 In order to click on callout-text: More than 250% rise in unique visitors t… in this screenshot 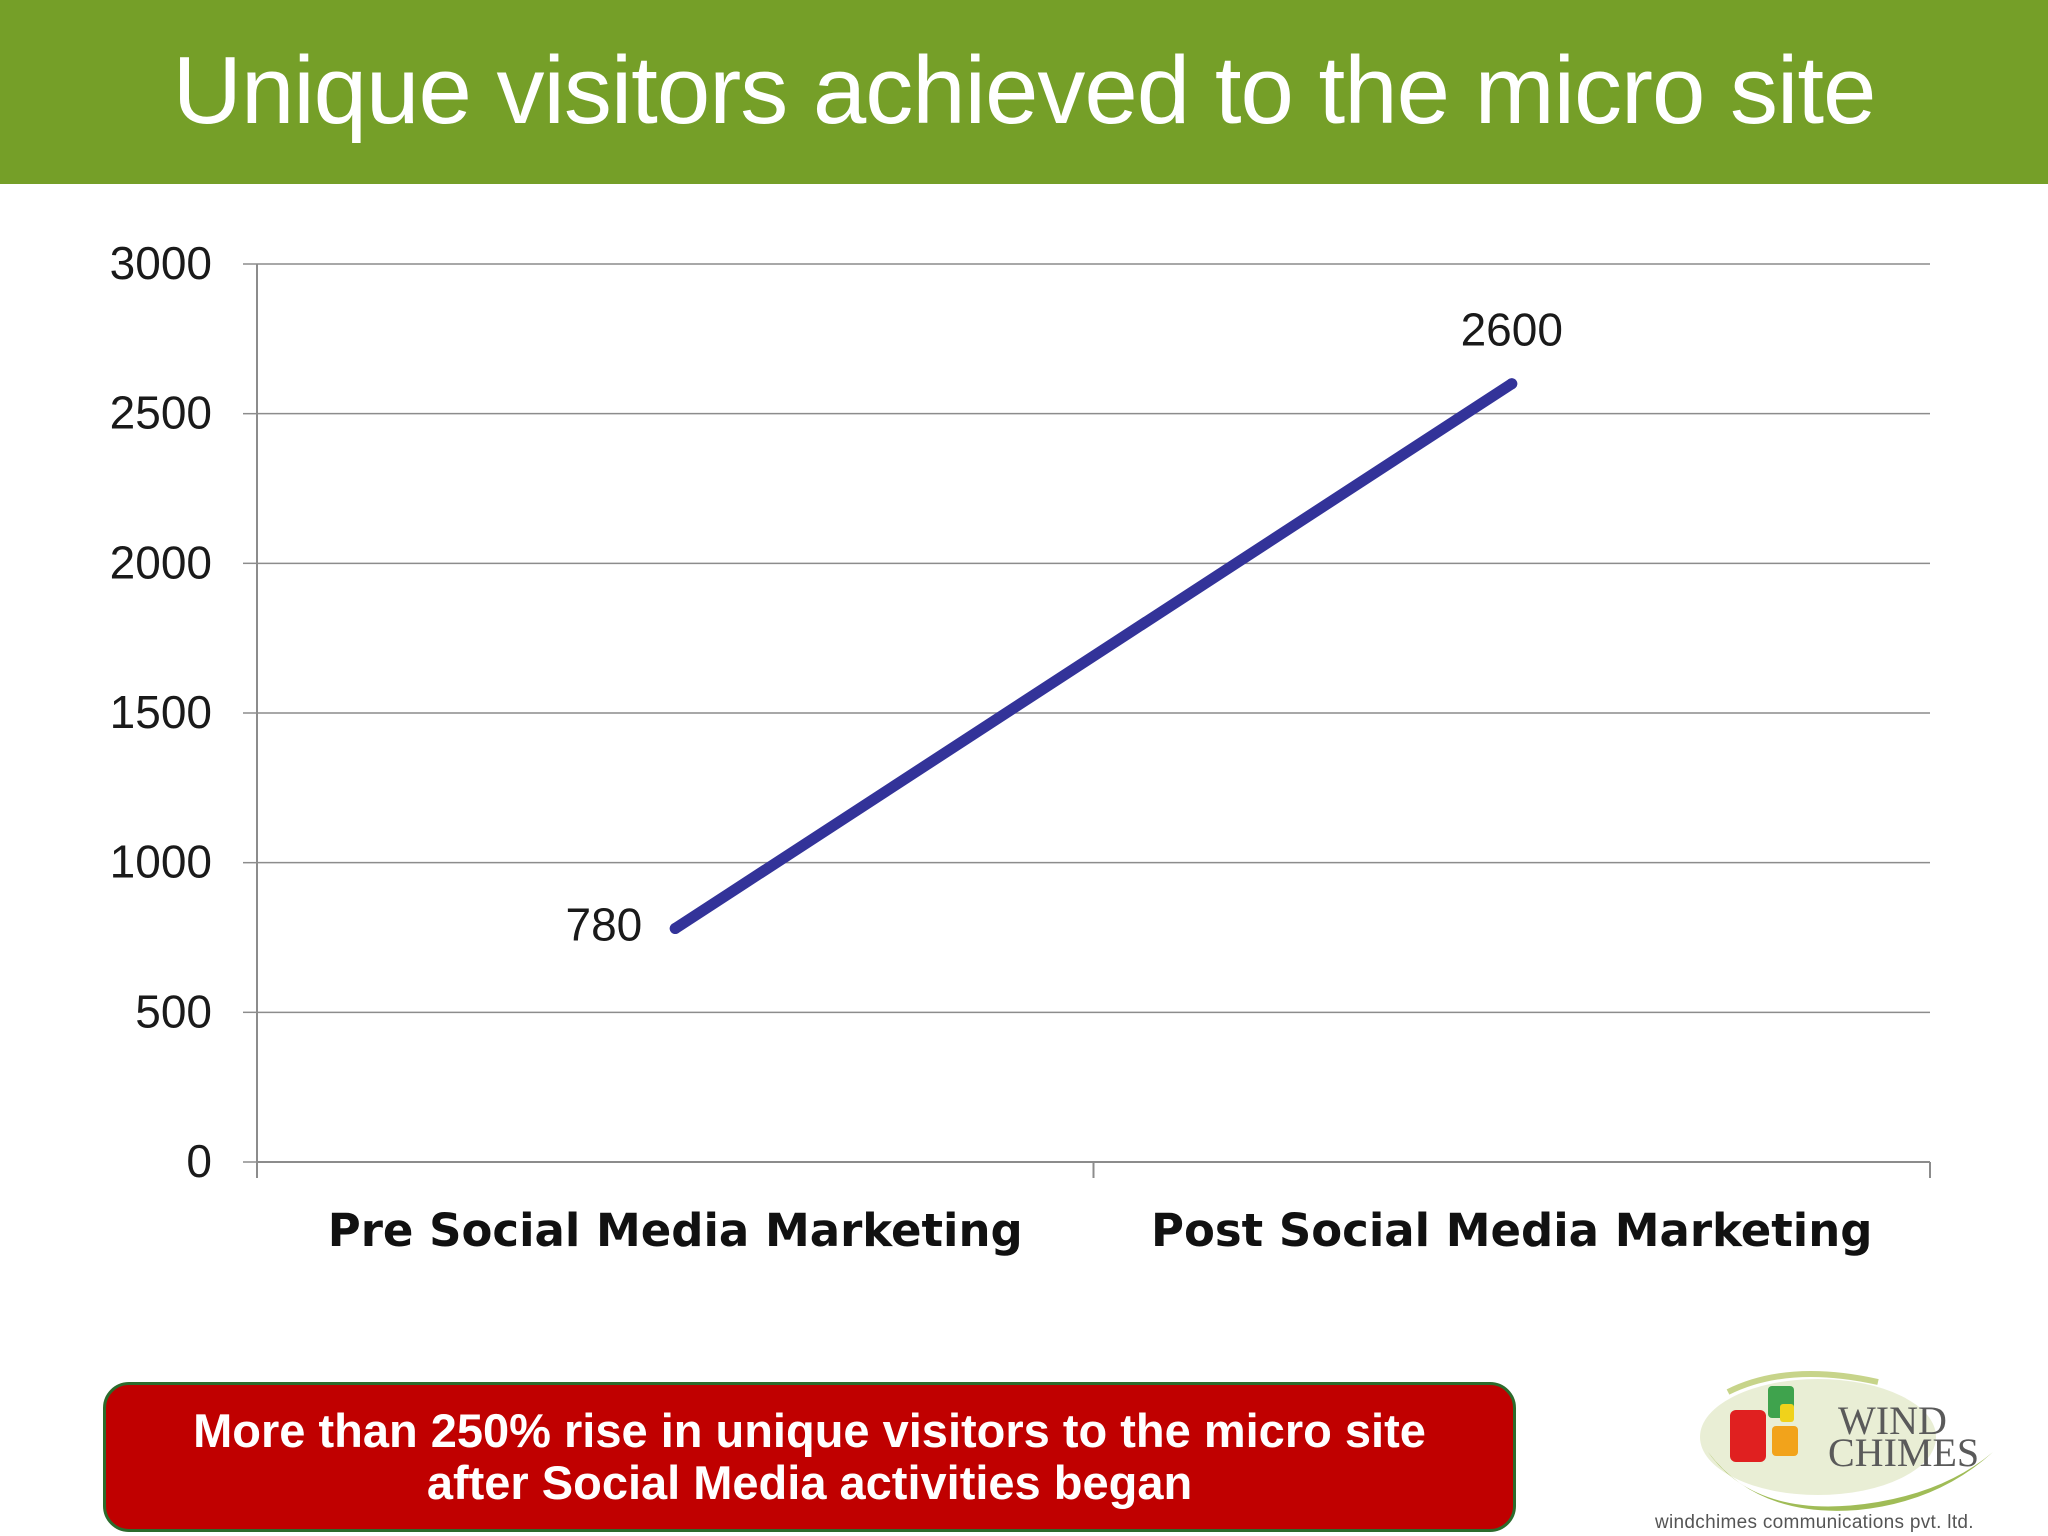, I will do `click(810, 1457)`.